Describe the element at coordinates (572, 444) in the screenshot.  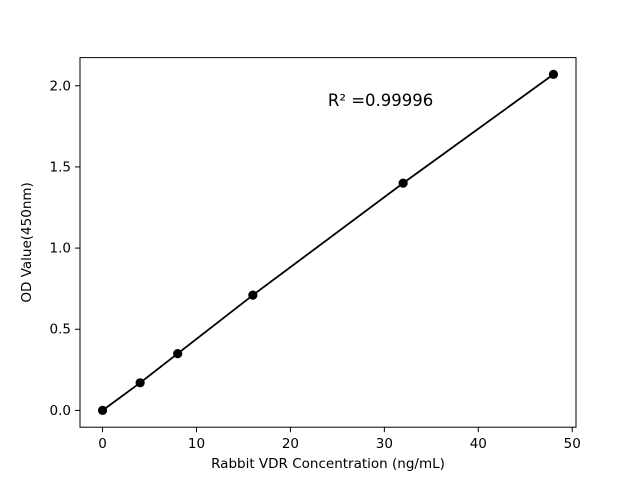
I see `x-tick-label: 50` at that location.